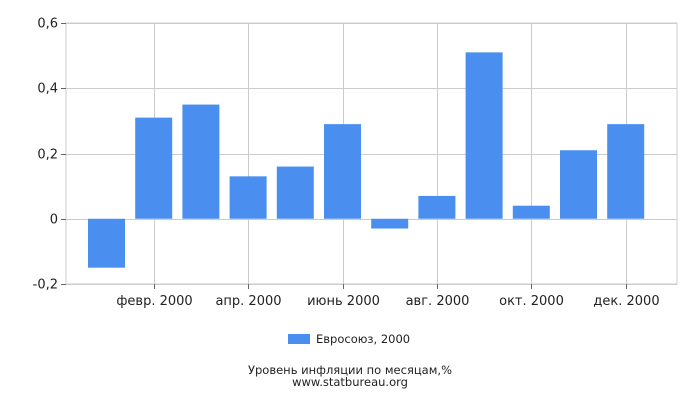  Describe the element at coordinates (363, 339) in the screenshot. I see `legend-label: Евросоюз, 2000` at that location.